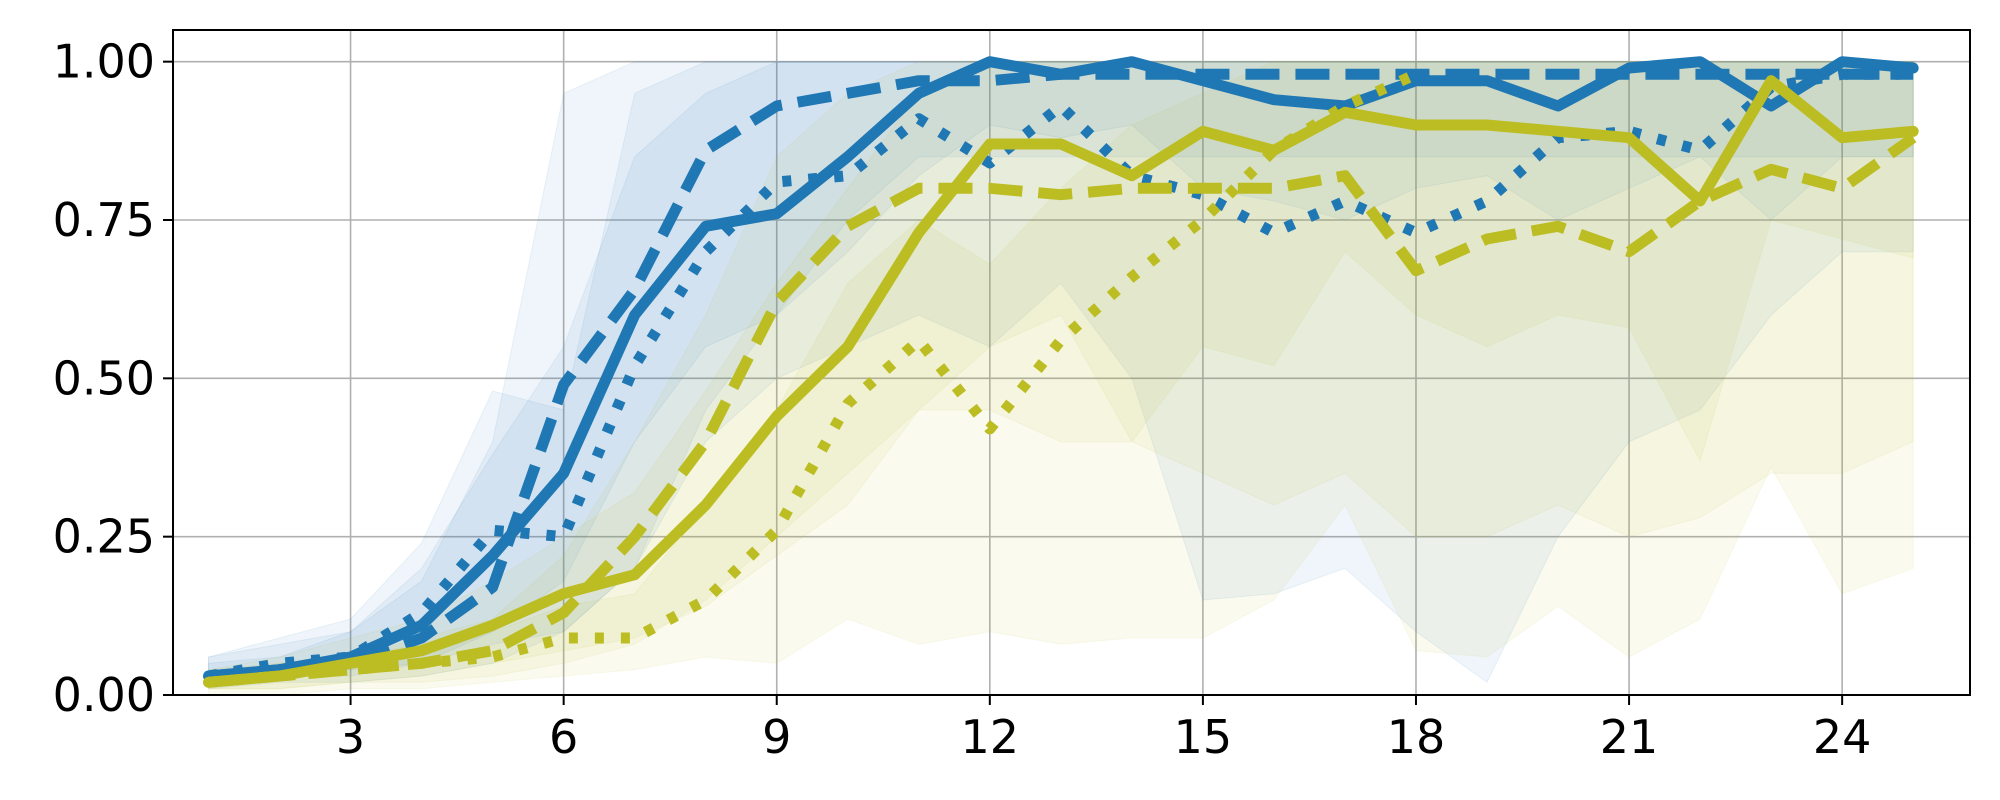  What do you see at coordinates (776, 737) in the screenshot?
I see `x-tick-label: 9` at bounding box center [776, 737].